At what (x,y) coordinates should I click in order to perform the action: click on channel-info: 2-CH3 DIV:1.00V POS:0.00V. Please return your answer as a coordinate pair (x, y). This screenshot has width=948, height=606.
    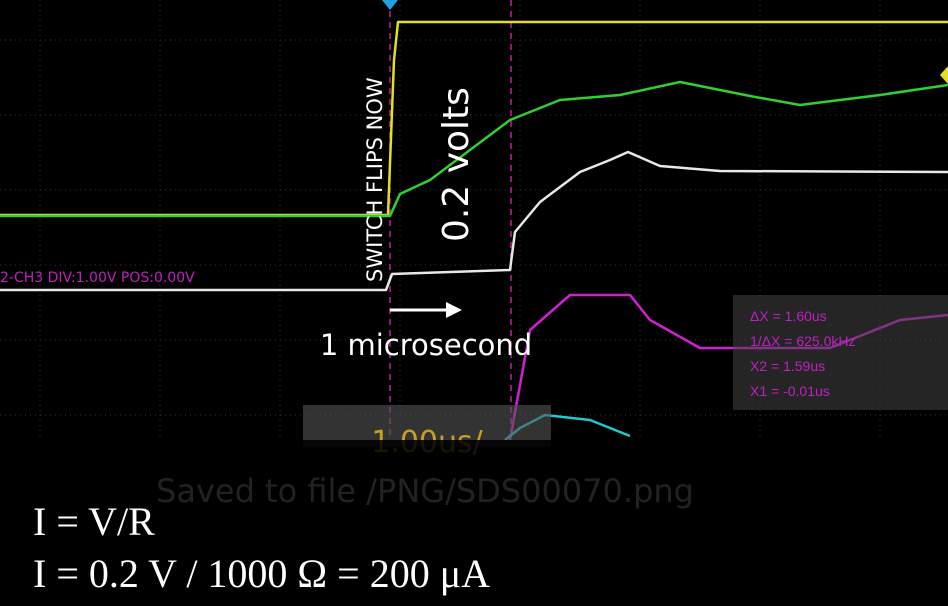
    Looking at the image, I should click on (97, 278).